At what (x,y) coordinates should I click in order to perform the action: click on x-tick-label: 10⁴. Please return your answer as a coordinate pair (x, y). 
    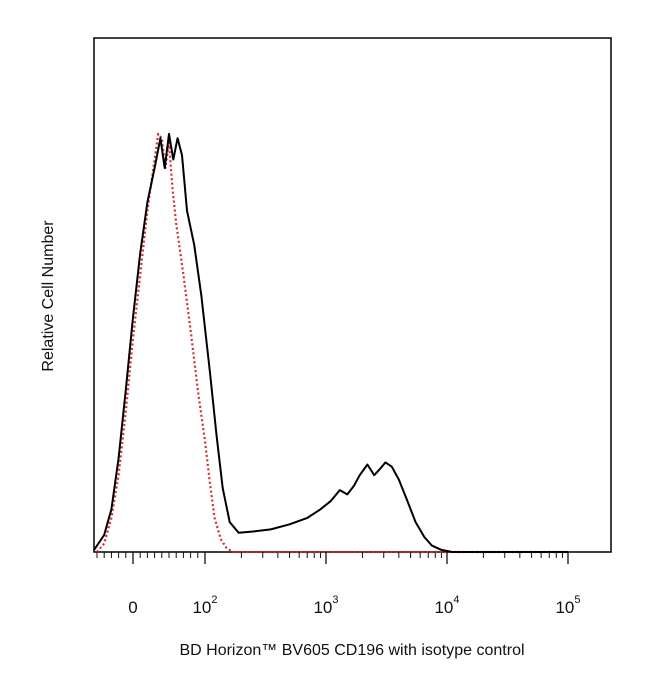
    Looking at the image, I should click on (446, 605).